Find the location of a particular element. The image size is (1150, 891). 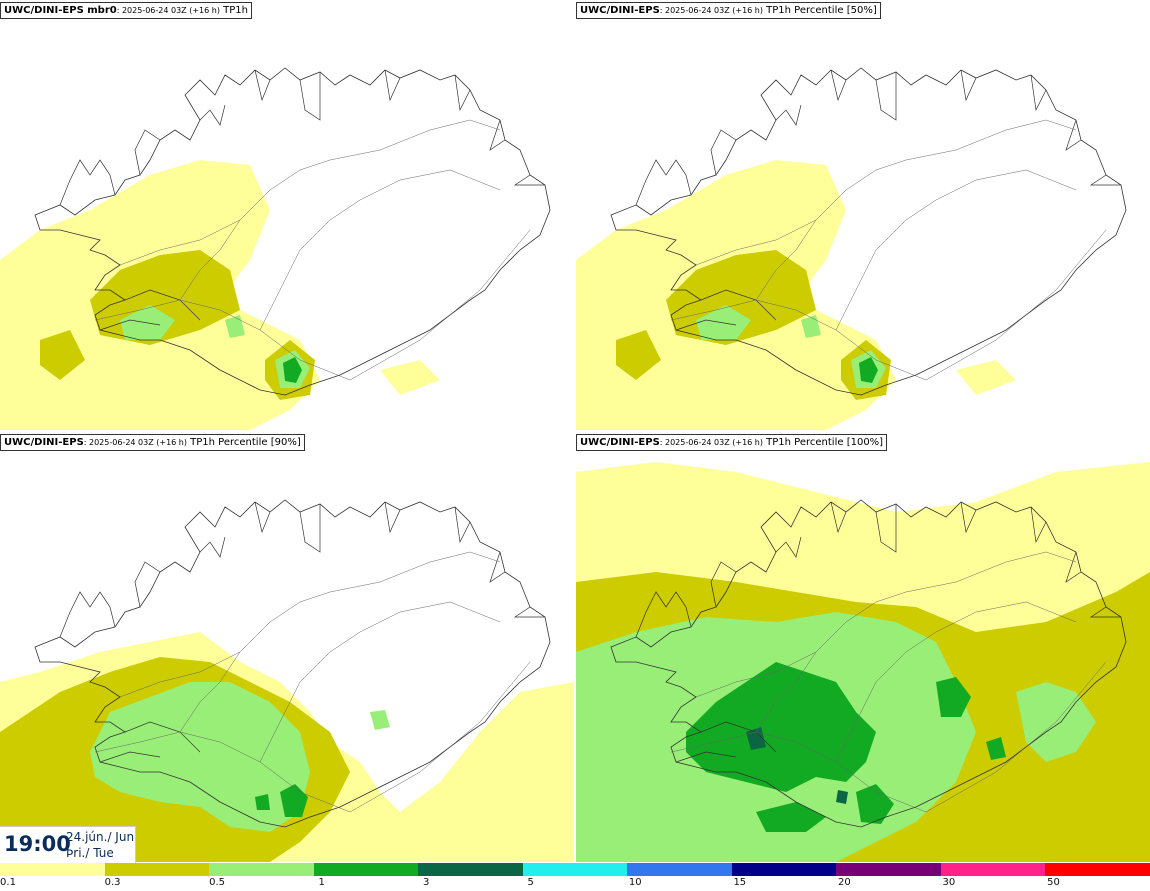

valid-weekday: Þri./ Tue is located at coordinates (90, 853).